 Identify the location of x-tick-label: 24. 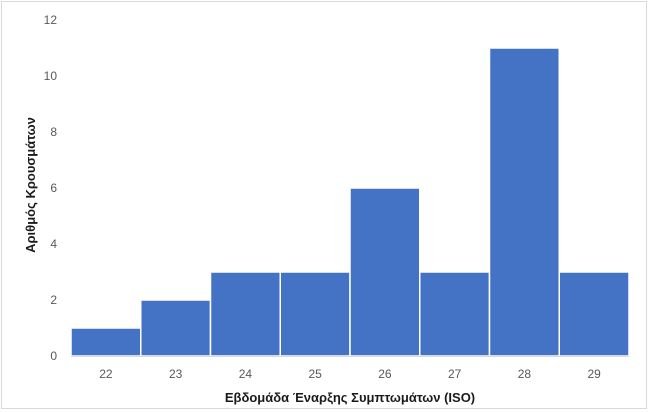
(246, 374).